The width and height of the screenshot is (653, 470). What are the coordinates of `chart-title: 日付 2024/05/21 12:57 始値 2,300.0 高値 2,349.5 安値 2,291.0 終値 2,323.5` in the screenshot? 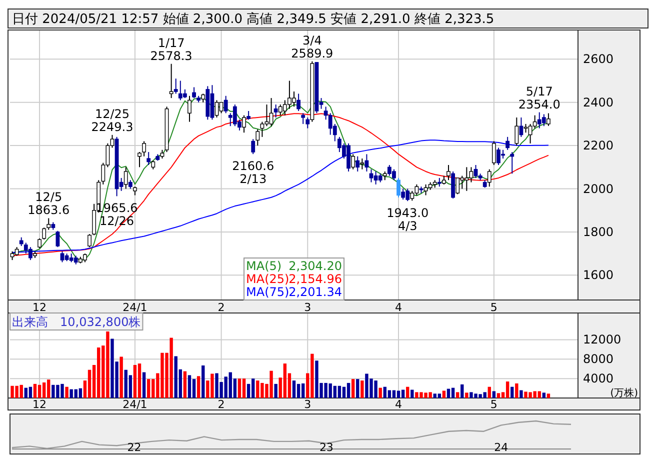 It's located at (253, 19).